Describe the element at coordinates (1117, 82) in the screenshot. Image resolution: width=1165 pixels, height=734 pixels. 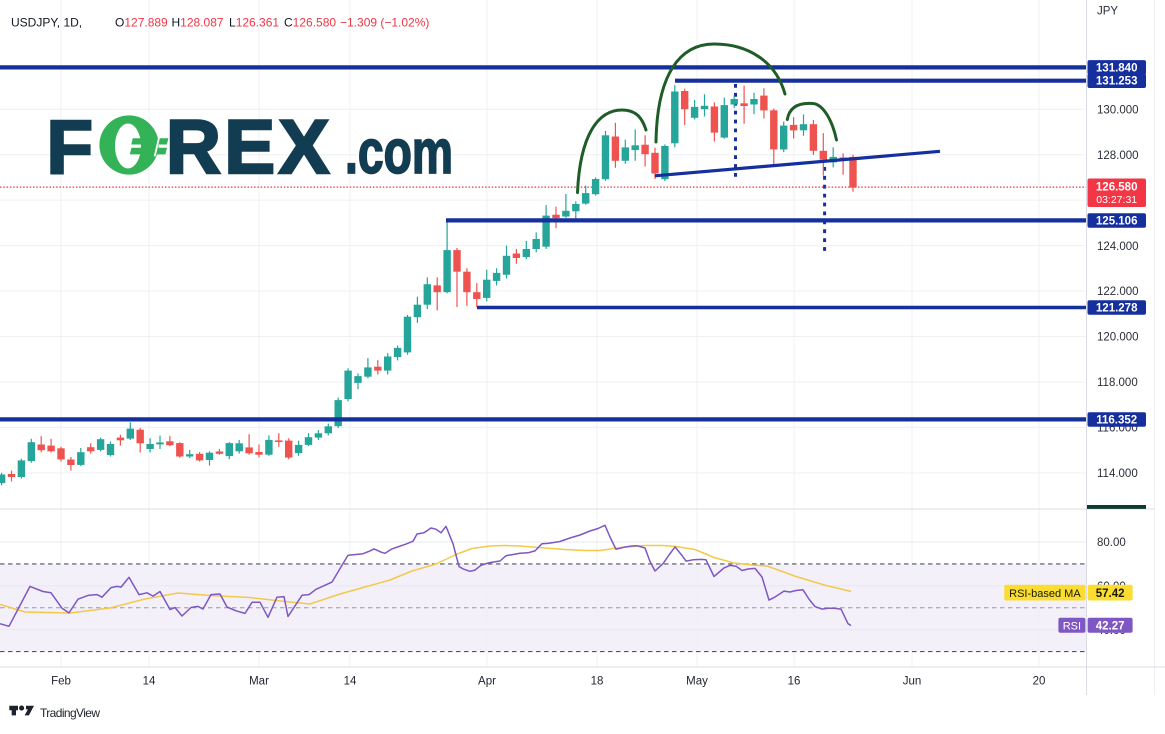
I see `svg-text: 131.253` at that location.